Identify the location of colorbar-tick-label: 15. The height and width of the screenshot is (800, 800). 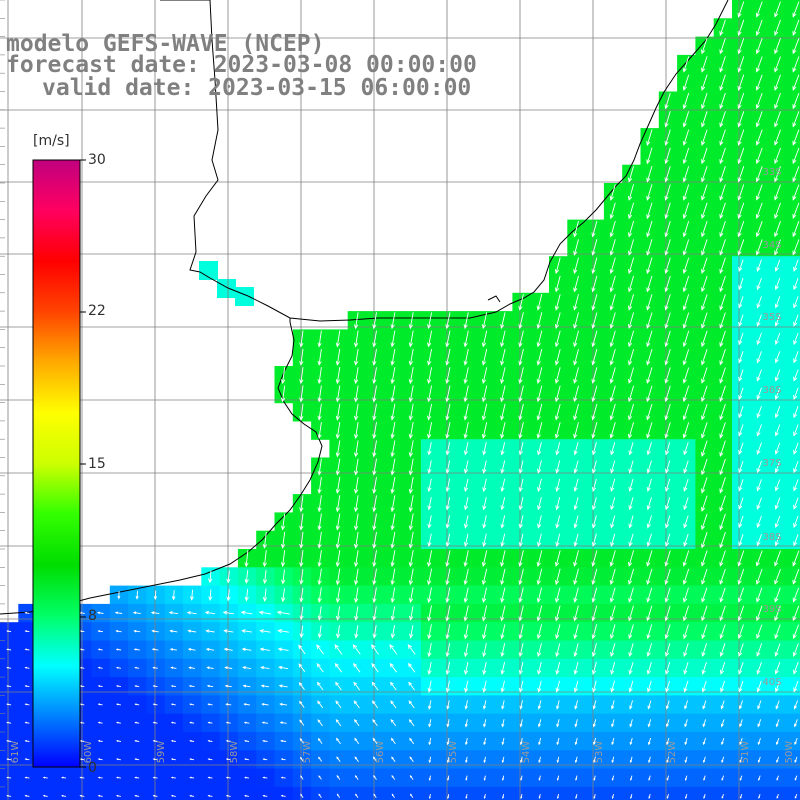
(97, 464).